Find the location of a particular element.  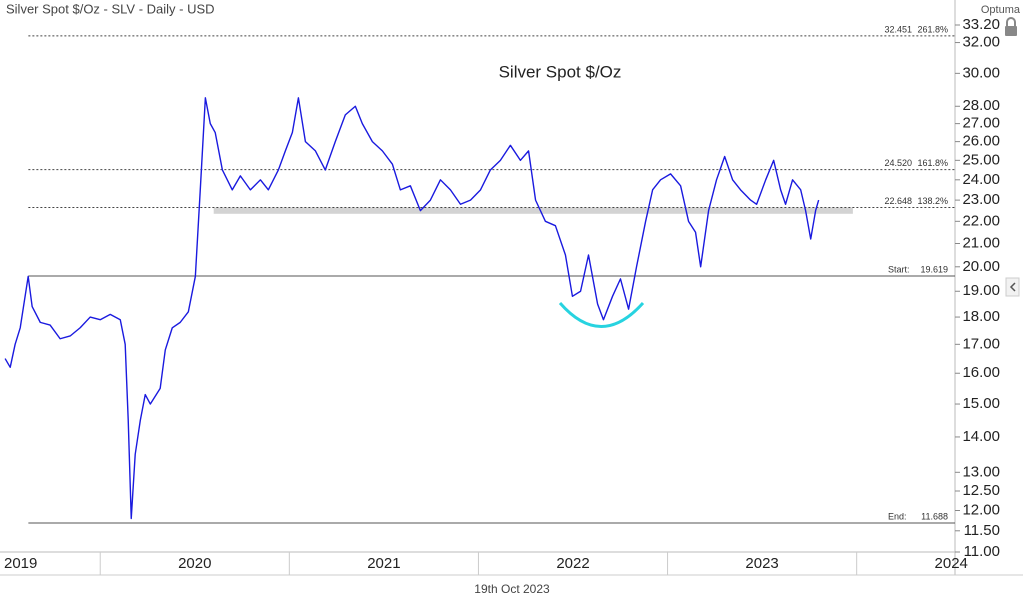

y-tick-label: 23.00 is located at coordinates (981, 199).